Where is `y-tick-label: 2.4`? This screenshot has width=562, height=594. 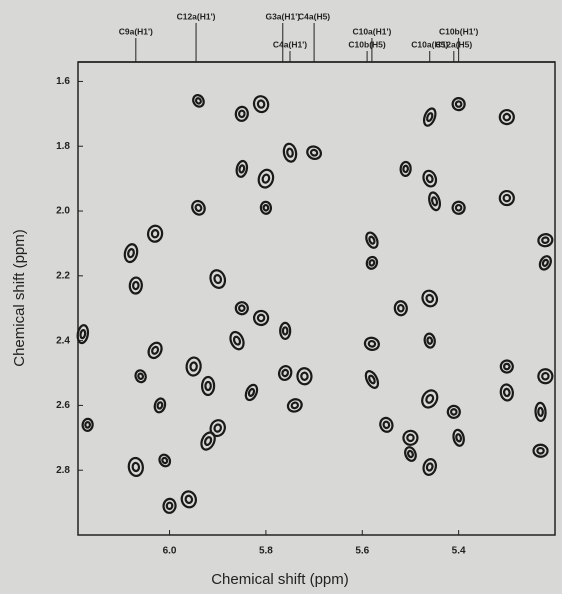
y-tick-label: 2.4 is located at coordinates (63, 340).